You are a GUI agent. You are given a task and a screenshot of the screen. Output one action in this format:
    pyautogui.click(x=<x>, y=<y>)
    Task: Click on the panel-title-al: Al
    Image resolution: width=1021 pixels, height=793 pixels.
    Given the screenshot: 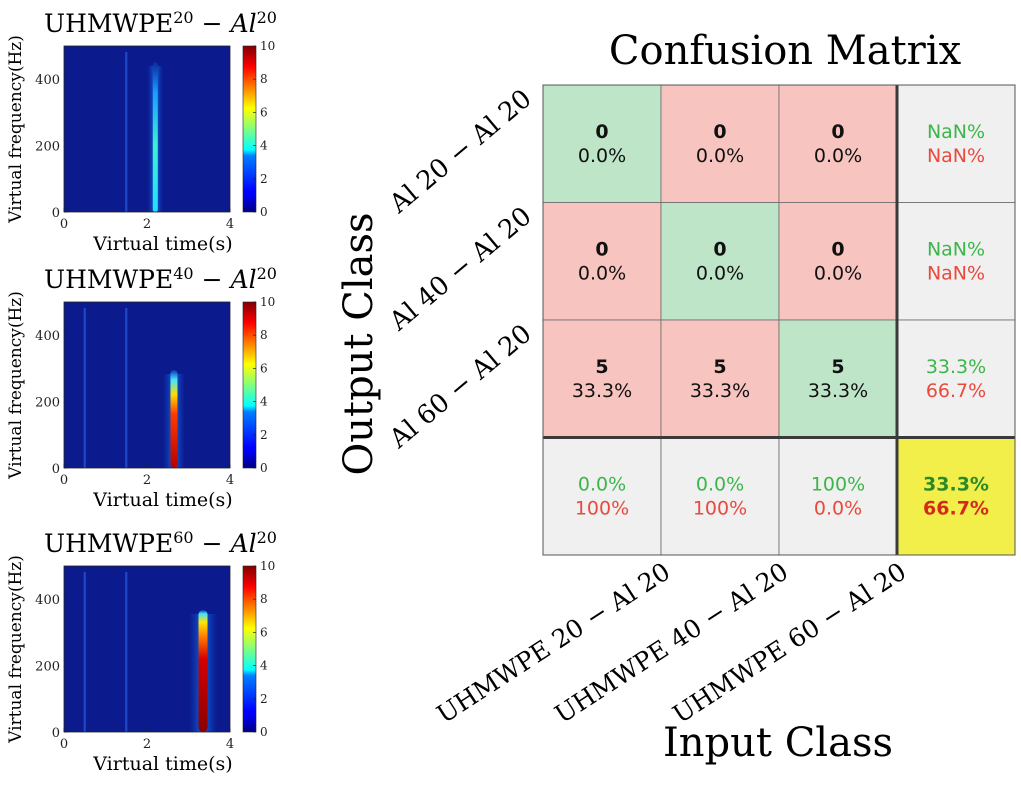 What is the action you would take?
    pyautogui.click(x=243, y=279)
    